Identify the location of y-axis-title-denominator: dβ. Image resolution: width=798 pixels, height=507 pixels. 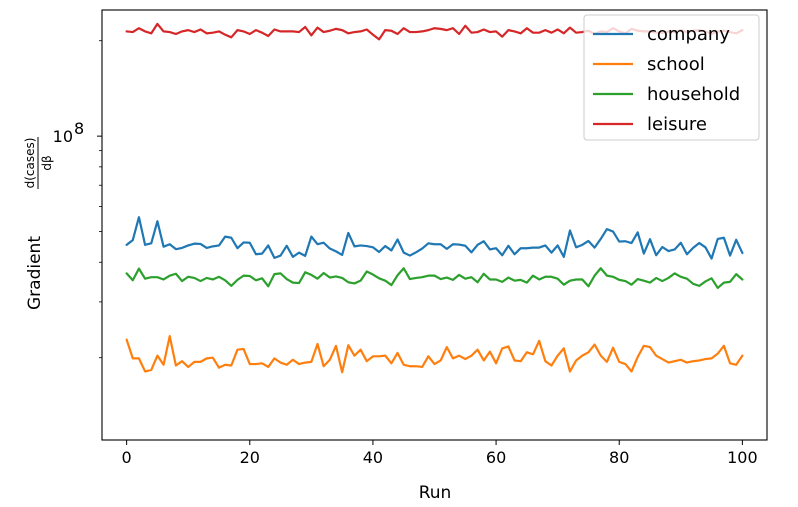
(47, 162).